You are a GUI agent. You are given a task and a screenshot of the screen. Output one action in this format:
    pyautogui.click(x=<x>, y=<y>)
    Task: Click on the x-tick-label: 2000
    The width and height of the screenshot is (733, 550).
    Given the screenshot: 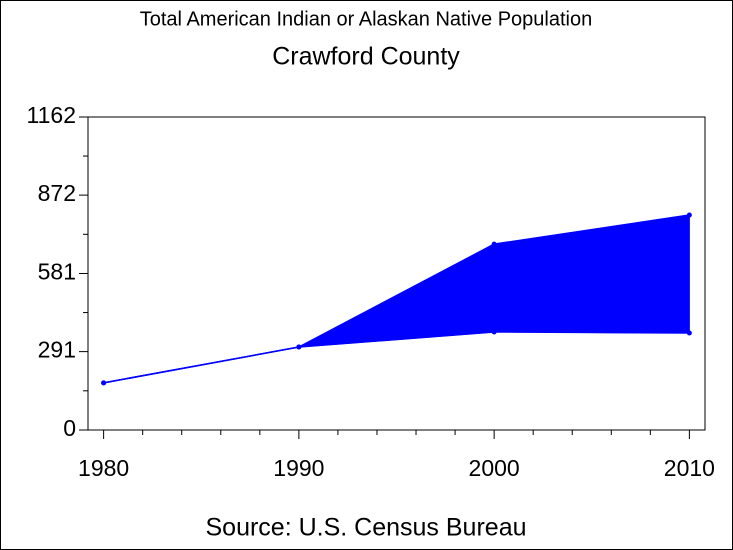 What is the action you would take?
    pyautogui.click(x=494, y=468)
    